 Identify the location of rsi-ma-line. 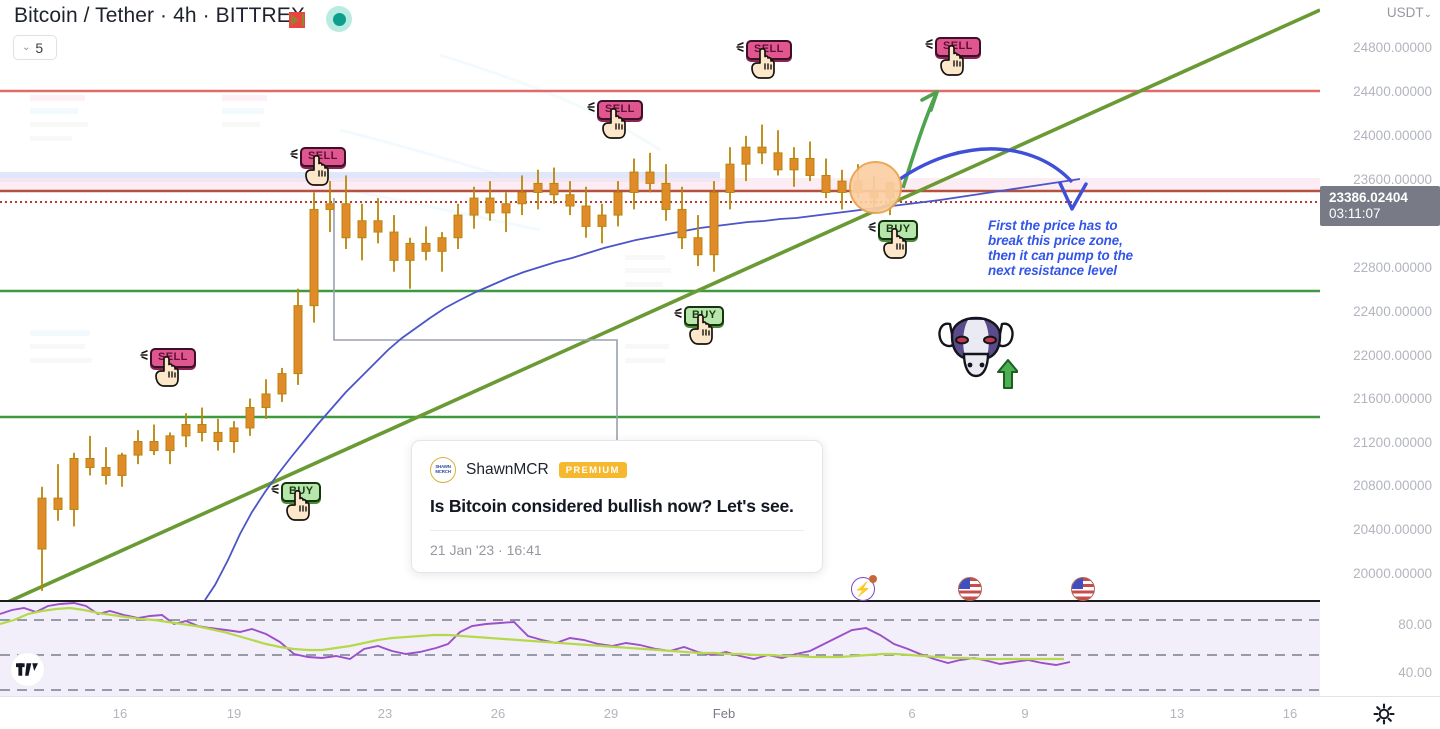
(532, 633).